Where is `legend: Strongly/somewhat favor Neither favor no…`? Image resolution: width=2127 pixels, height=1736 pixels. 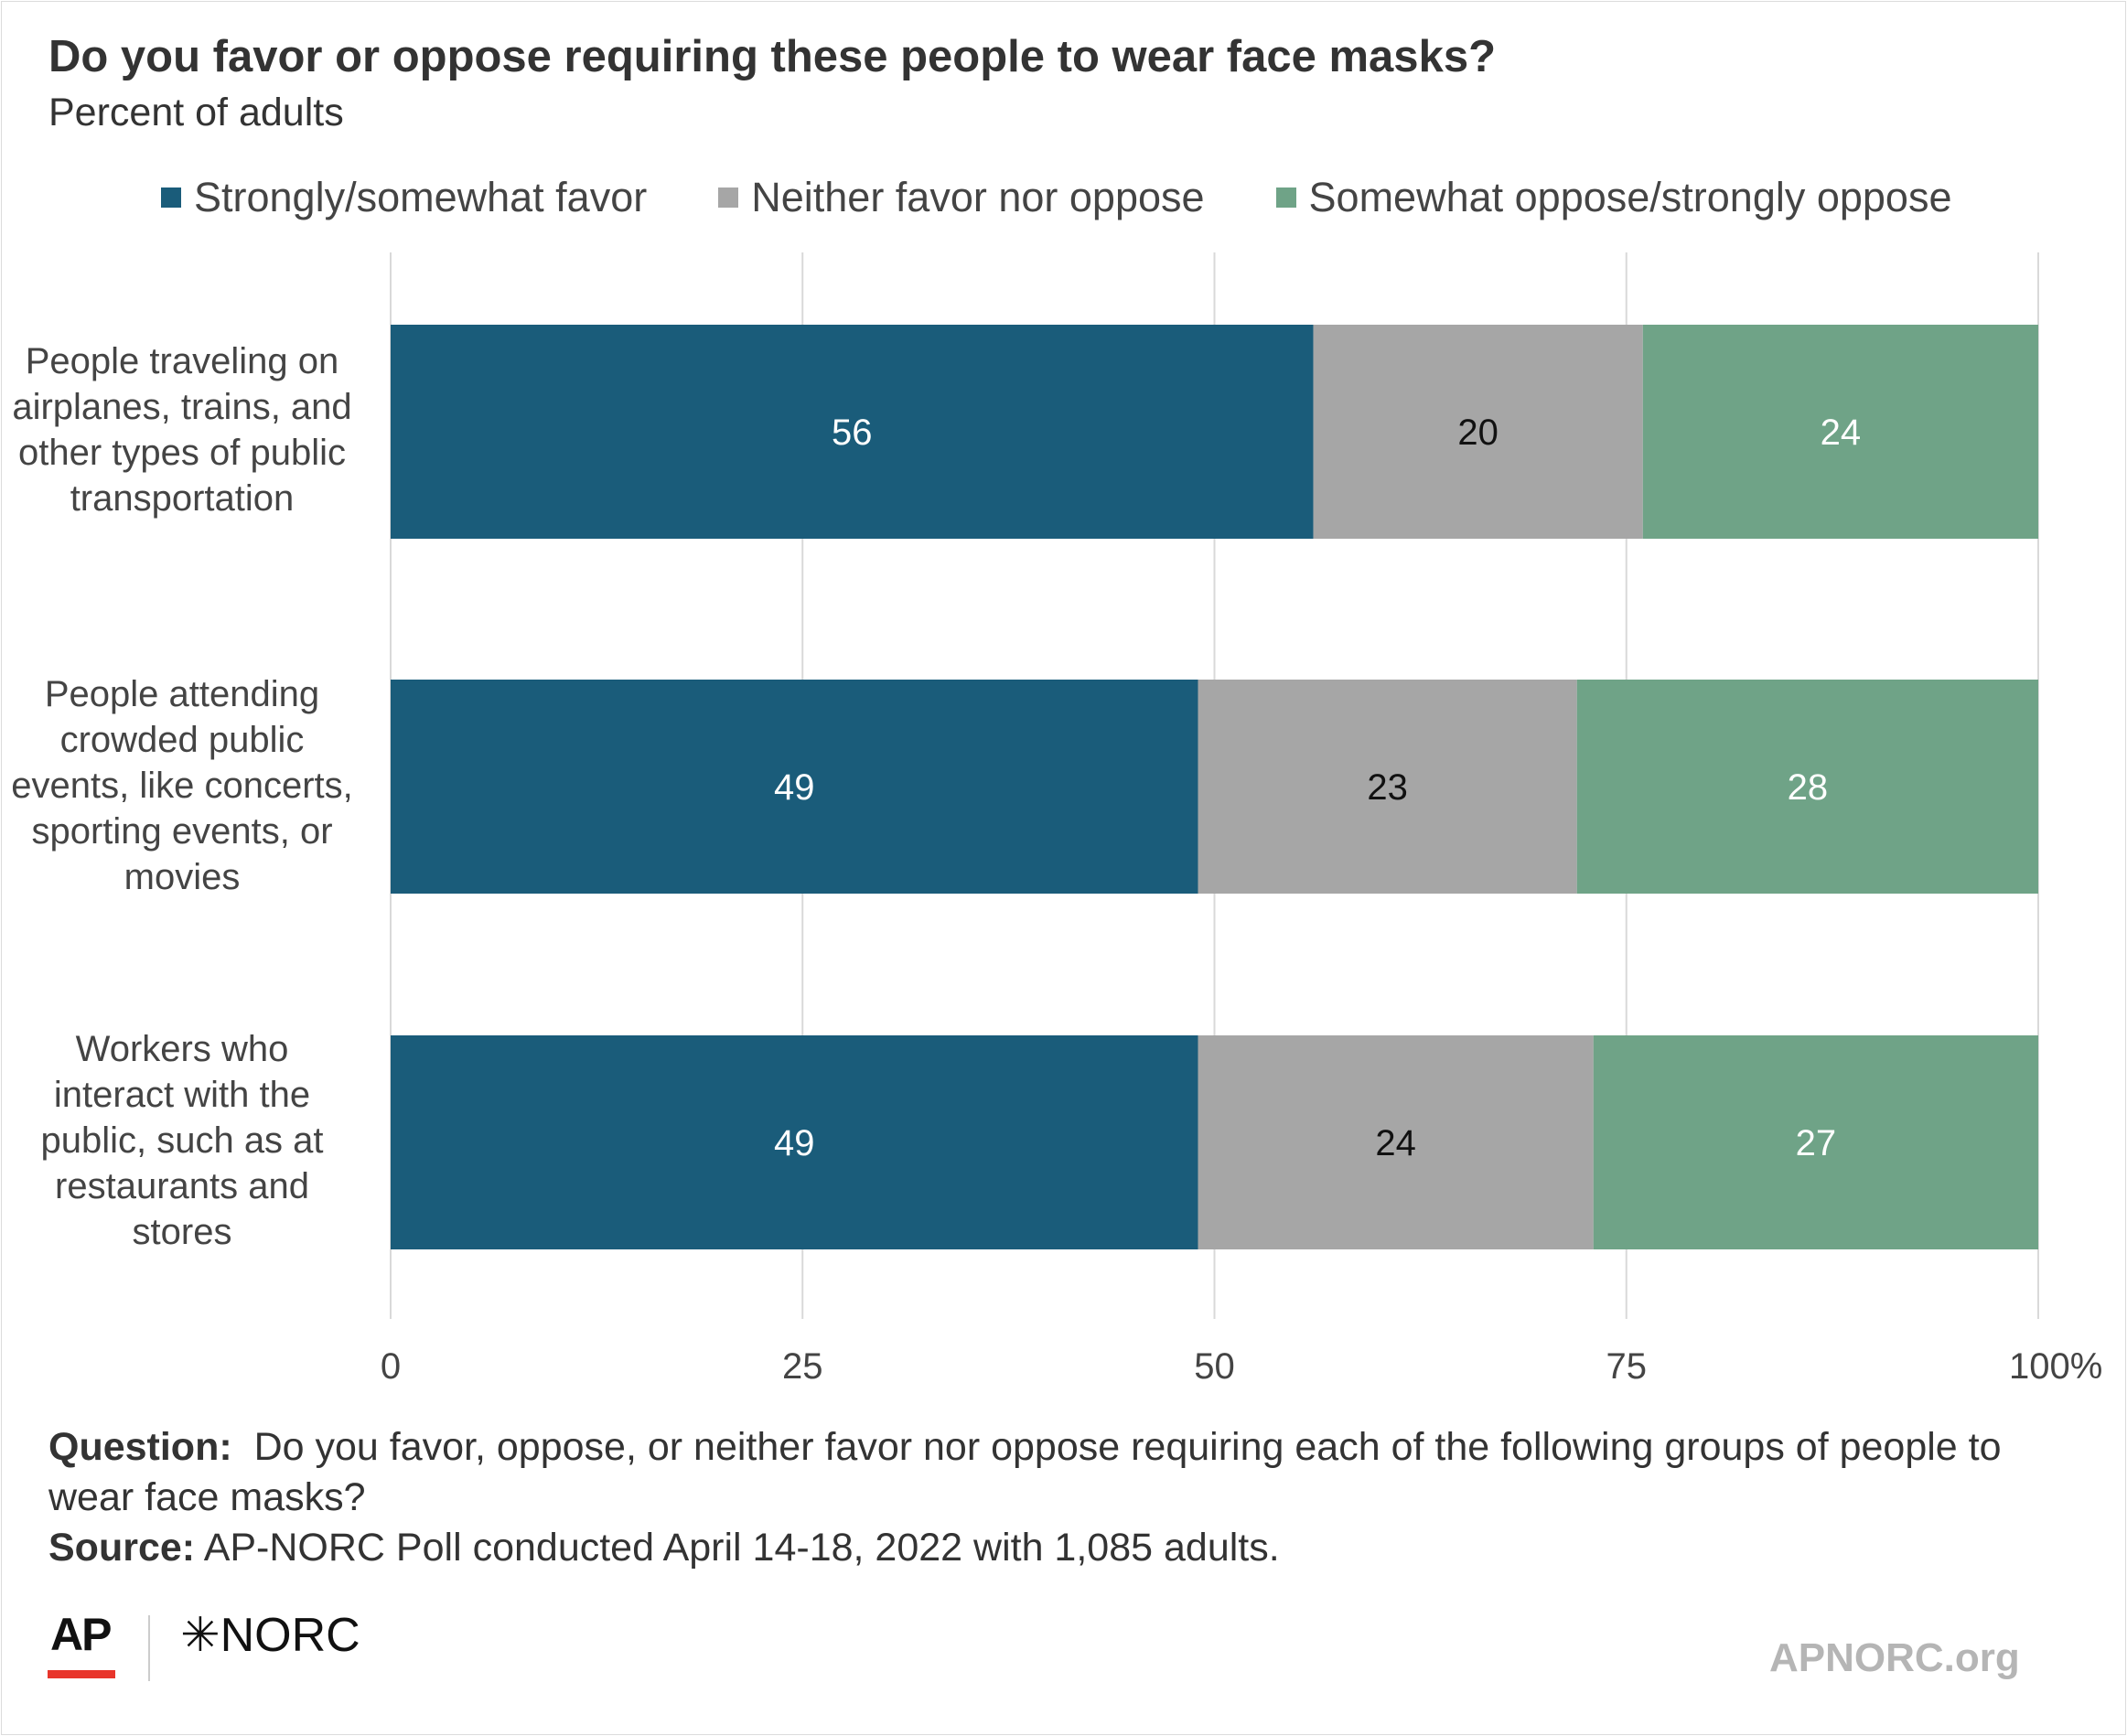 legend: Strongly/somewhat favor Neither favor no… is located at coordinates (1056, 197).